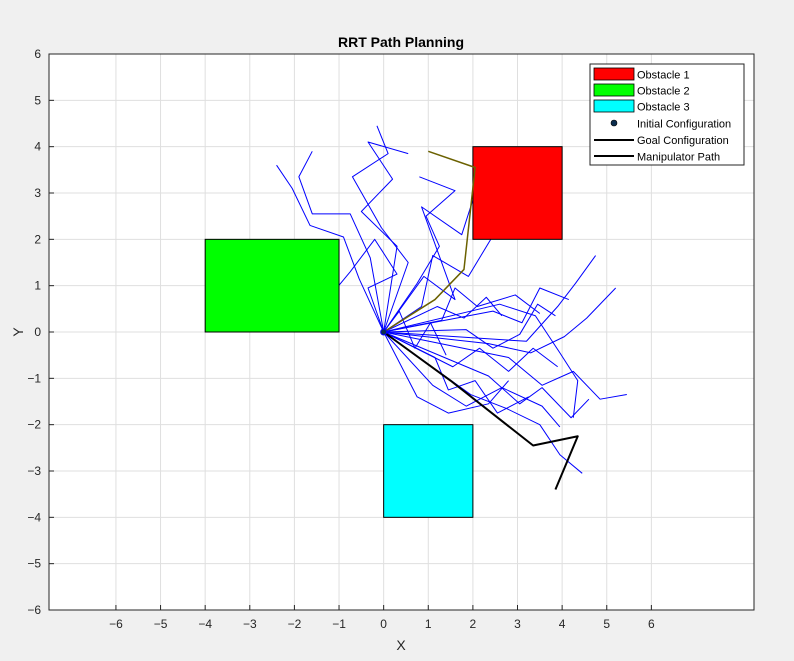  What do you see at coordinates (401, 645) in the screenshot?
I see `x-axis-label: X` at bounding box center [401, 645].